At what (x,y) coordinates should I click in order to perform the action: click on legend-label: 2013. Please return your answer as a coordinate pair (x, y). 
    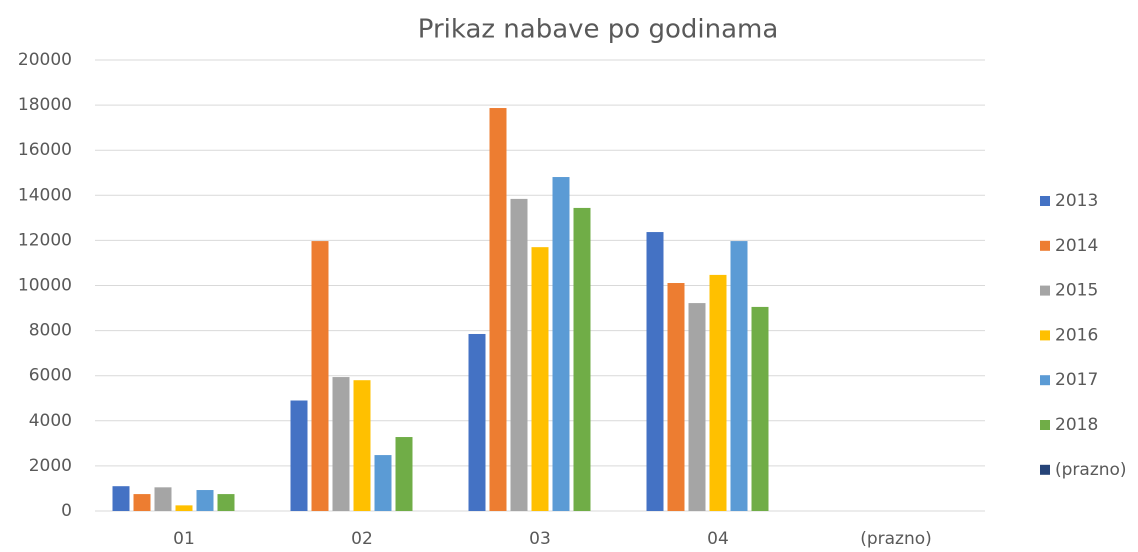
    Looking at the image, I should click on (1076, 201).